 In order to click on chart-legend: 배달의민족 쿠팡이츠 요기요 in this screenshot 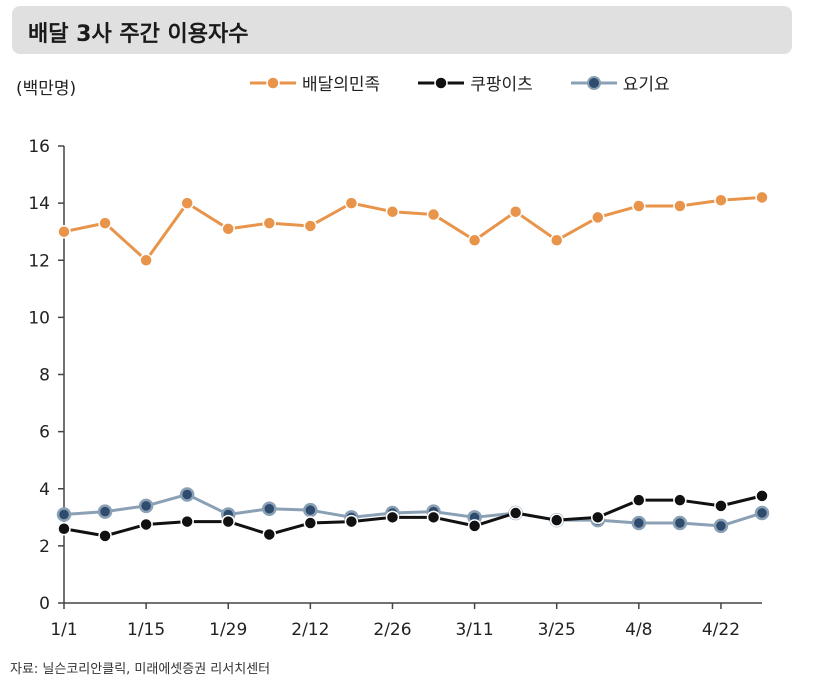, I will do `click(460, 82)`.